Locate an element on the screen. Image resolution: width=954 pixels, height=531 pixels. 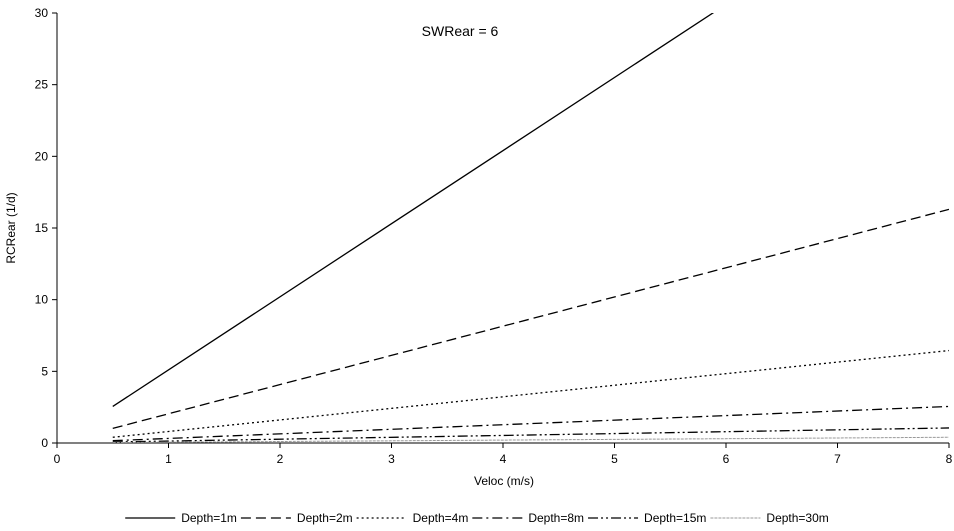
legend-label: Depth=15m is located at coordinates (675, 518).